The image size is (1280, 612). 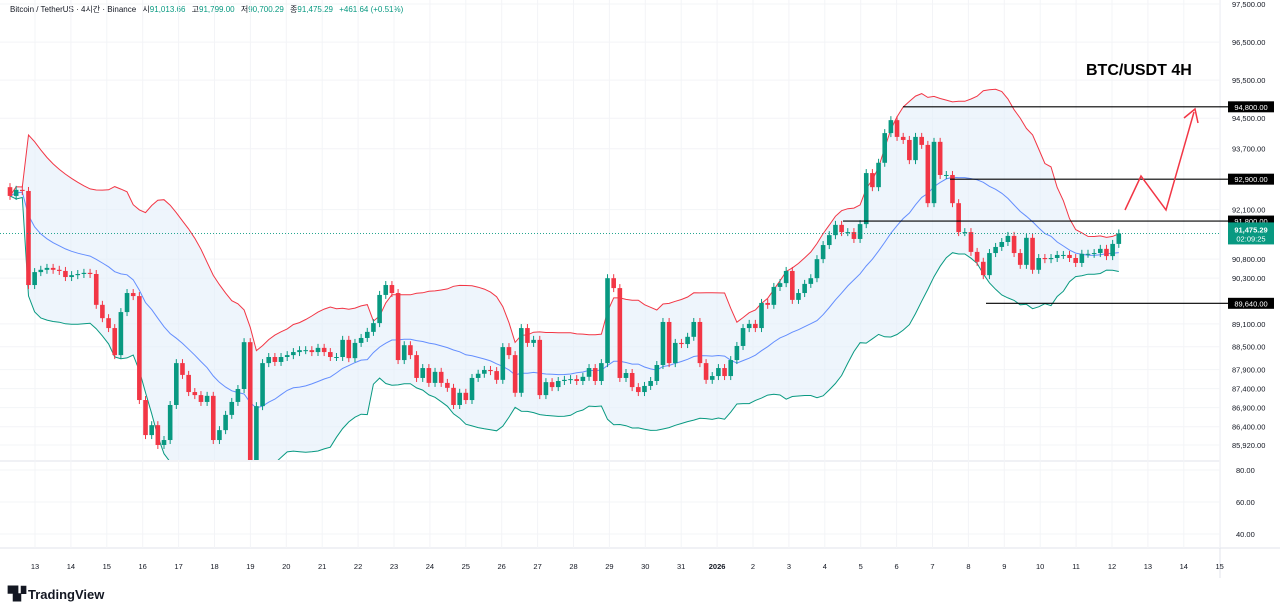 I want to click on symbol-name: Bitcoin / TetherUS · 4시간 · Binance, so click(x=73, y=9).